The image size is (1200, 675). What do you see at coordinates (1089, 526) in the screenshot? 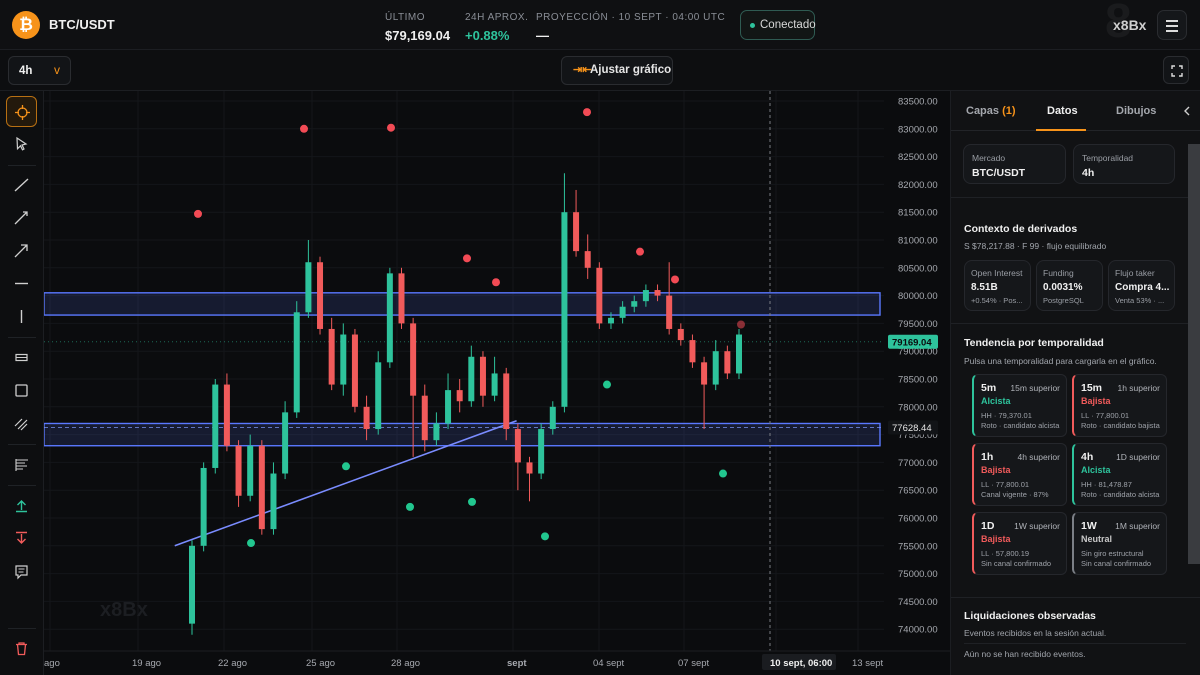
I see `trend-tf: 1W` at bounding box center [1089, 526].